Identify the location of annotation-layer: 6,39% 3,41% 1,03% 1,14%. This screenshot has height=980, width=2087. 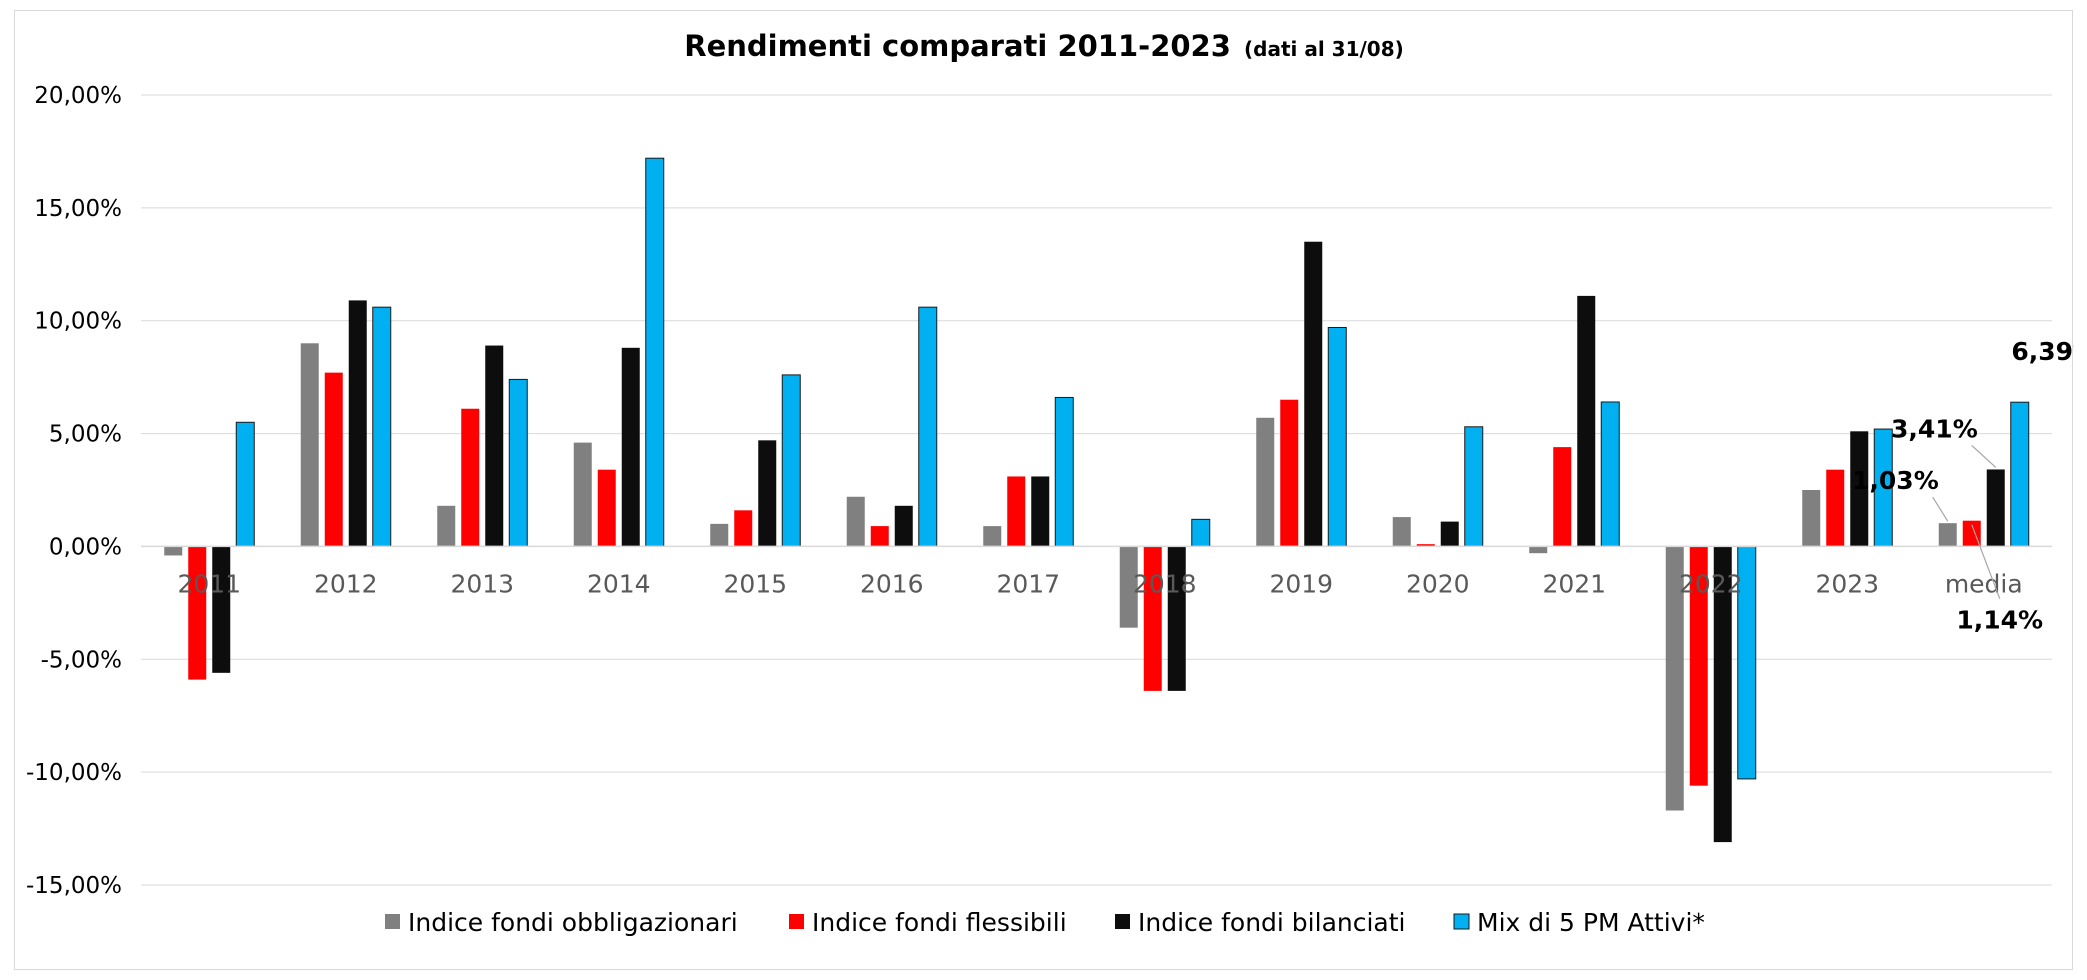
(1963, 486).